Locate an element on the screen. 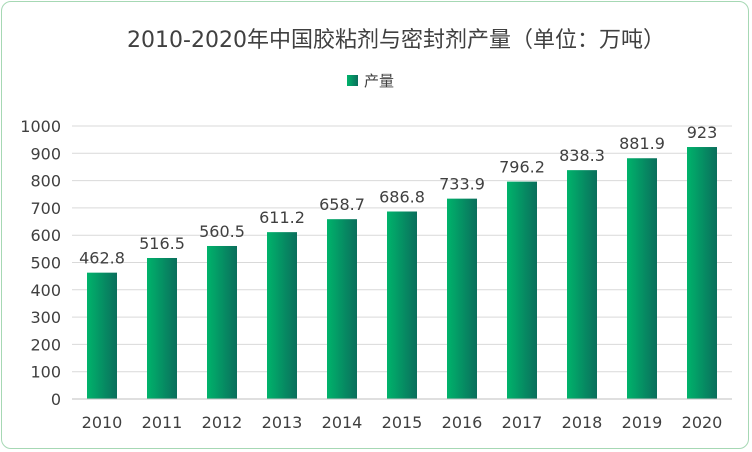 The height and width of the screenshot is (452, 752). legend: 产量 is located at coordinates (370, 81).